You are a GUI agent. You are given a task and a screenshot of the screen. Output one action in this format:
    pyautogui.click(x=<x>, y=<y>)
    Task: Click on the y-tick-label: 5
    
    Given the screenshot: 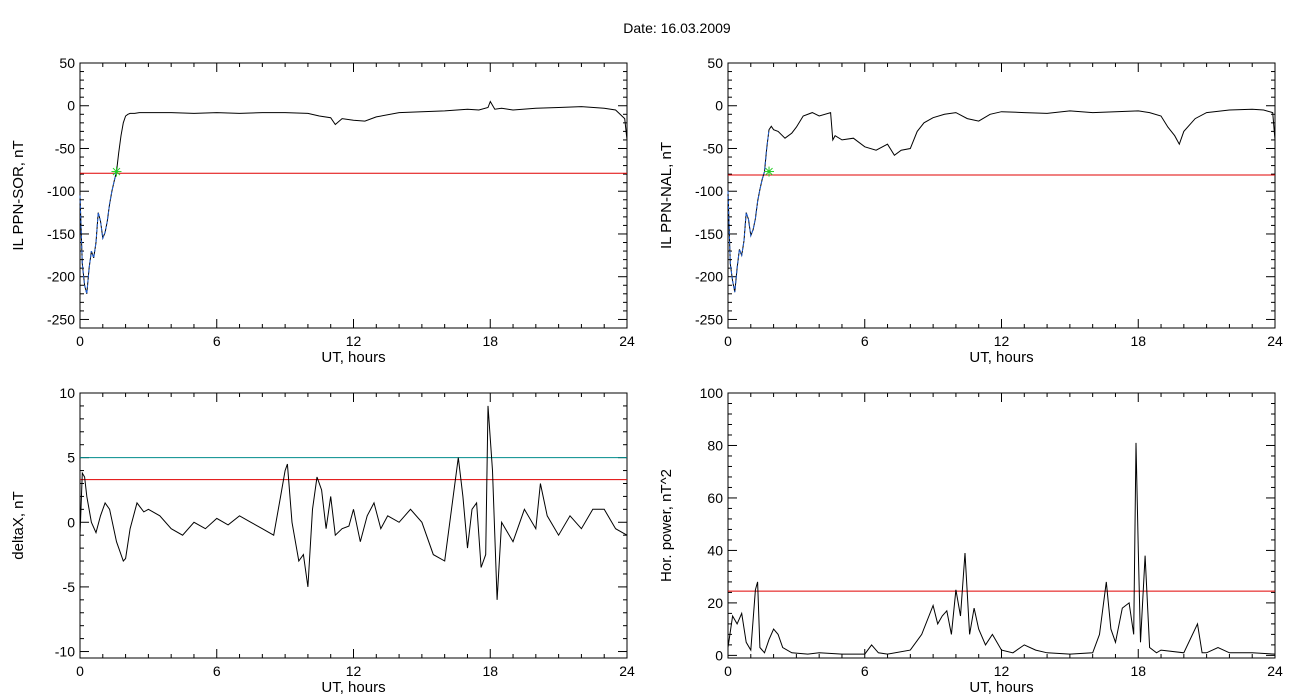 What is the action you would take?
    pyautogui.click(x=71, y=458)
    